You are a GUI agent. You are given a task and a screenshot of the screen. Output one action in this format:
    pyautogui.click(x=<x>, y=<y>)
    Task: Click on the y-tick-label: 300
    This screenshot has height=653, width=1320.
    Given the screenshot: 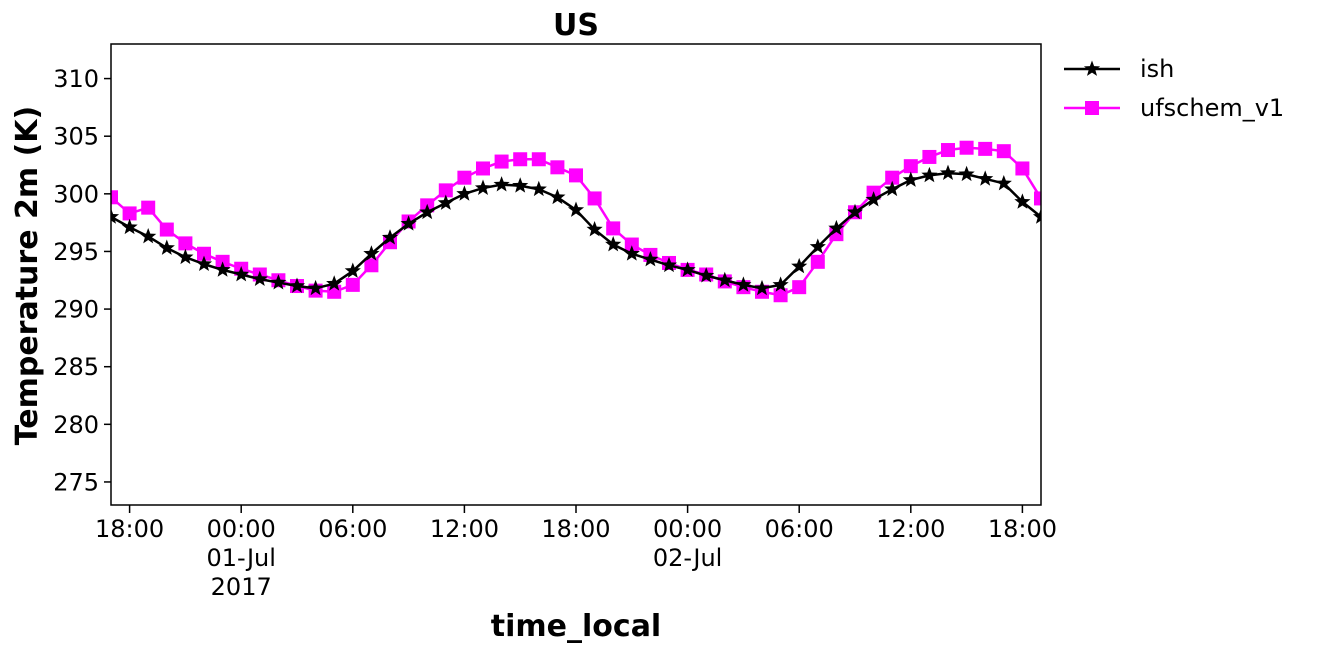 What is the action you would take?
    pyautogui.click(x=76, y=194)
    